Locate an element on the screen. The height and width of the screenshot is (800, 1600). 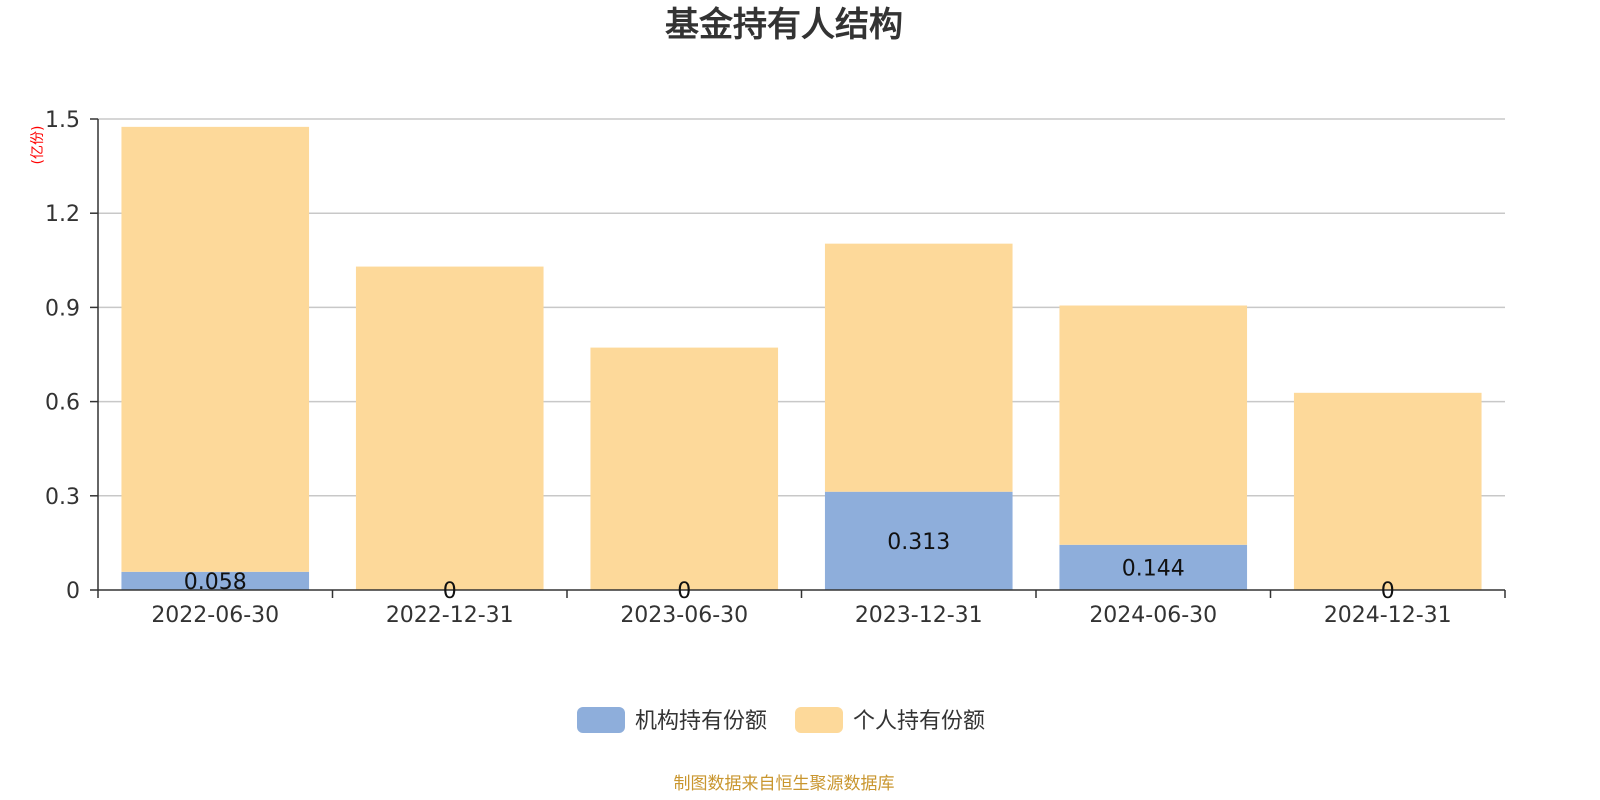
y-tick-label: 1.5 is located at coordinates (62, 120).